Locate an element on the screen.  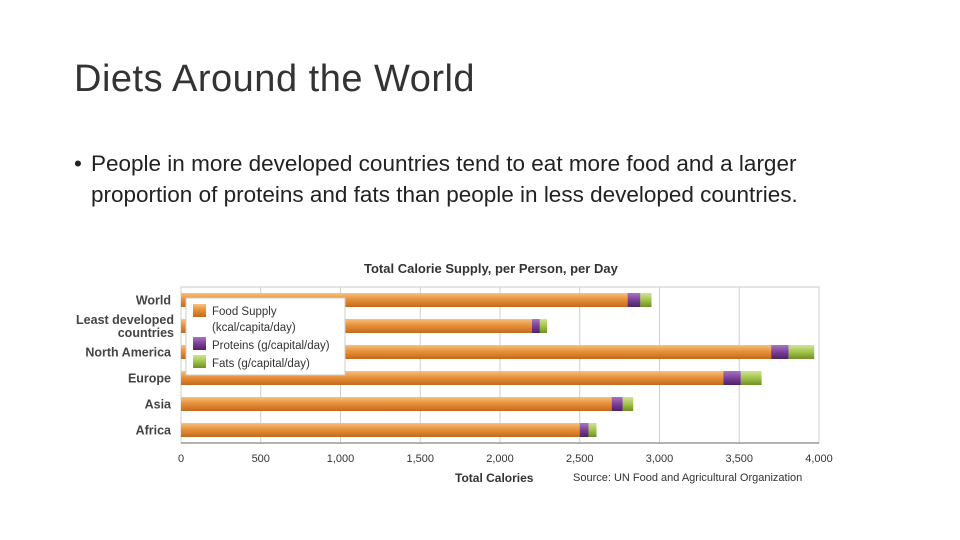
x-tick-label: 4,000 is located at coordinates (819, 459).